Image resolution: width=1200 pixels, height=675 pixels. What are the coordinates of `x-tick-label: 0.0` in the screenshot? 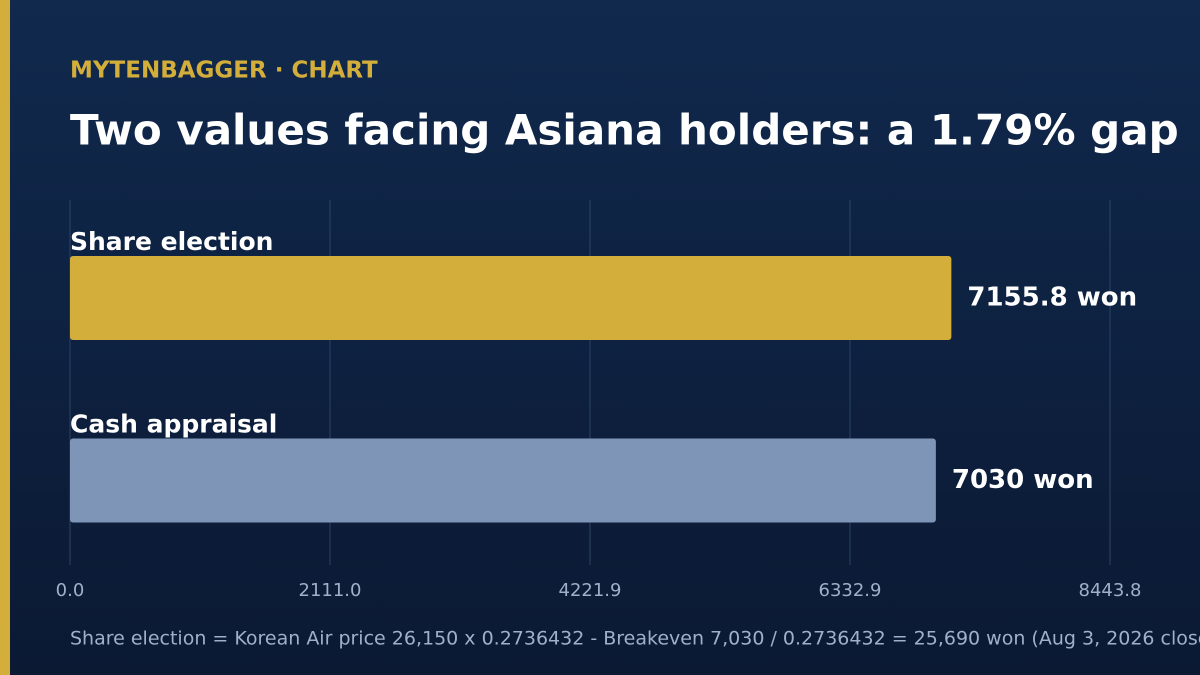 It's located at (70, 590).